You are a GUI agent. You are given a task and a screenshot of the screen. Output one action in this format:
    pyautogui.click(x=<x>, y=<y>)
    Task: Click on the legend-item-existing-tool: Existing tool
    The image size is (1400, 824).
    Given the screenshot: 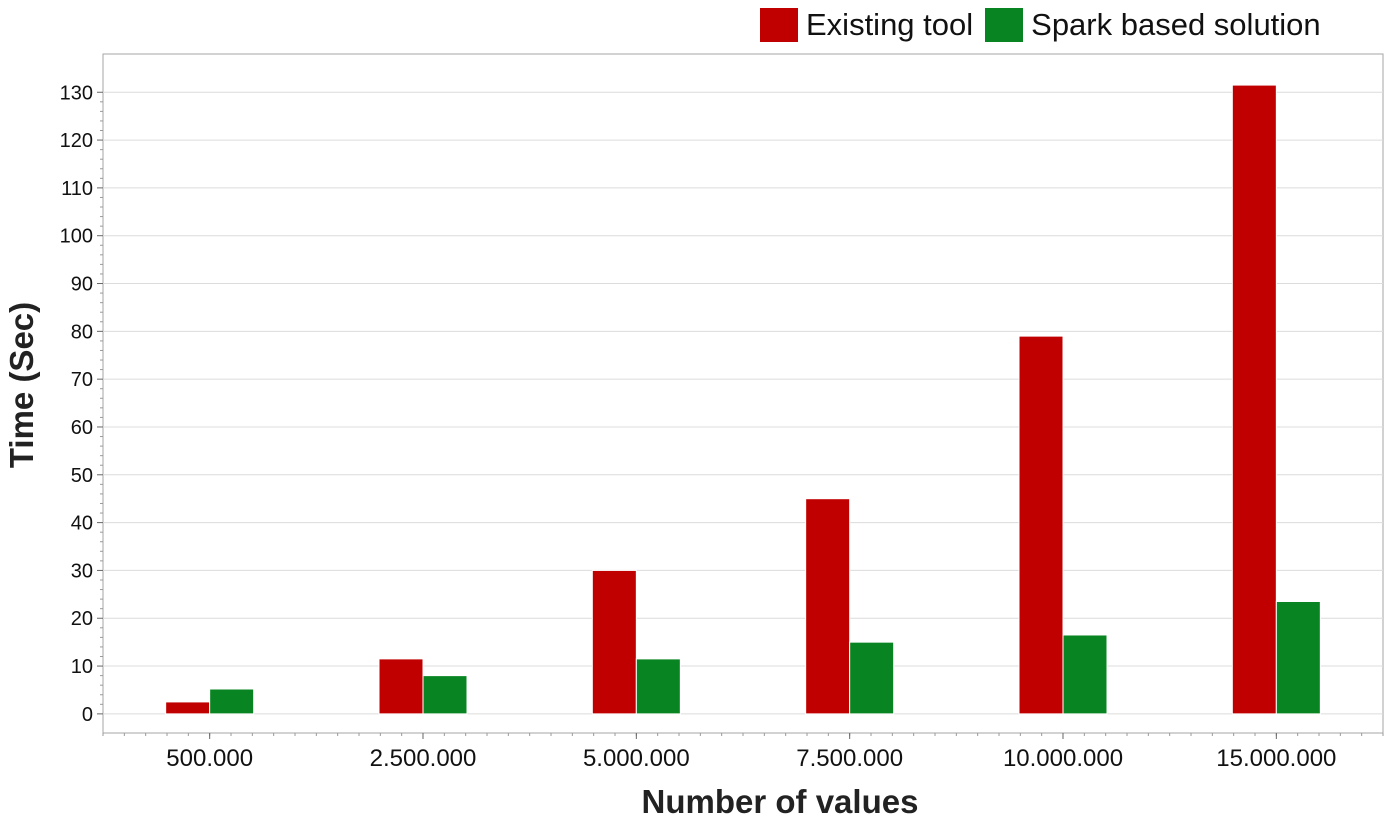 What is the action you would take?
    pyautogui.click(x=866, y=25)
    